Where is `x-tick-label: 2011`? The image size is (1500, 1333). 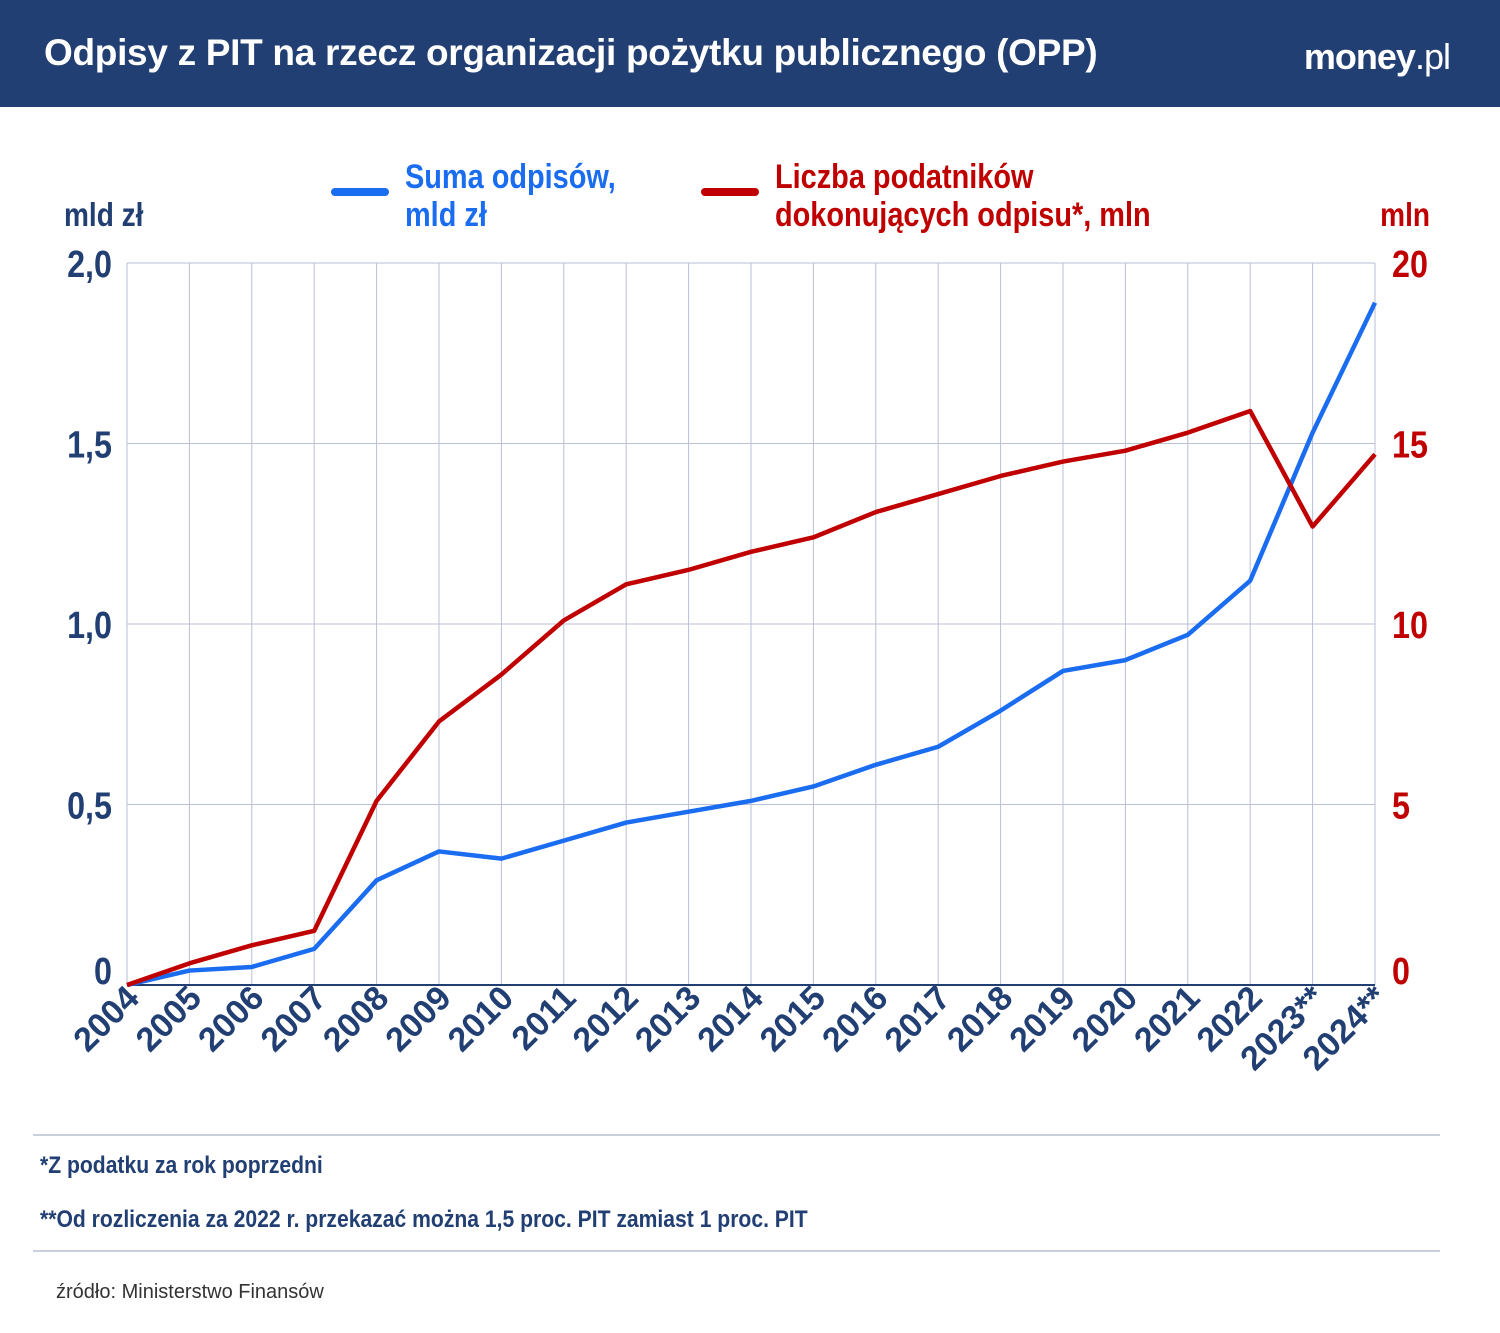 x-tick-label: 2011 is located at coordinates (543, 1018).